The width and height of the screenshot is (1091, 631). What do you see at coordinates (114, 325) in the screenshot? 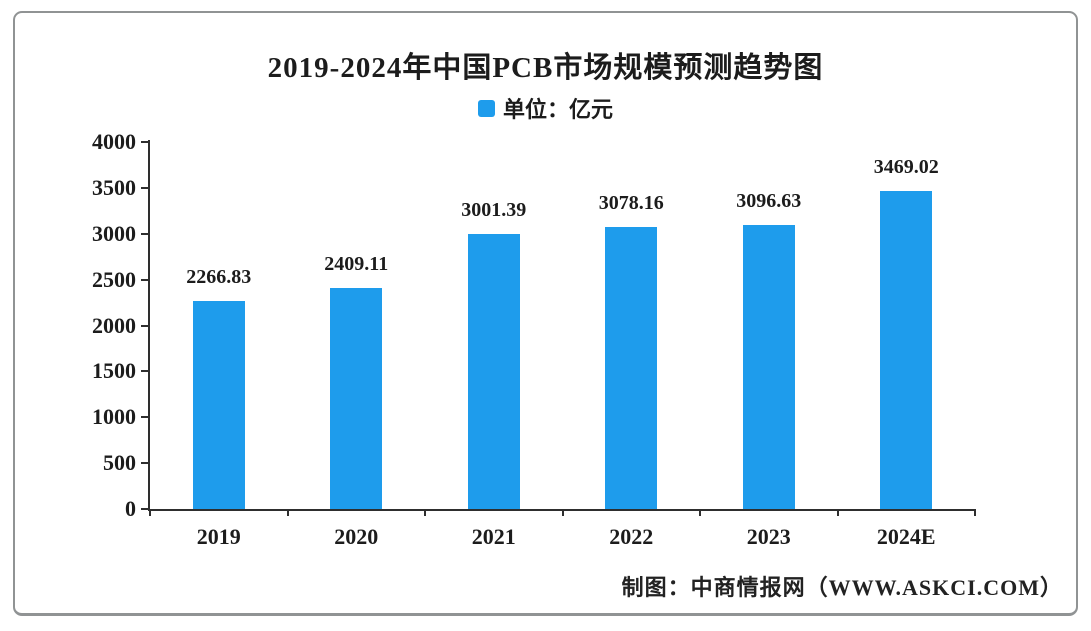
I see `y-tick-label: 2000` at bounding box center [114, 325].